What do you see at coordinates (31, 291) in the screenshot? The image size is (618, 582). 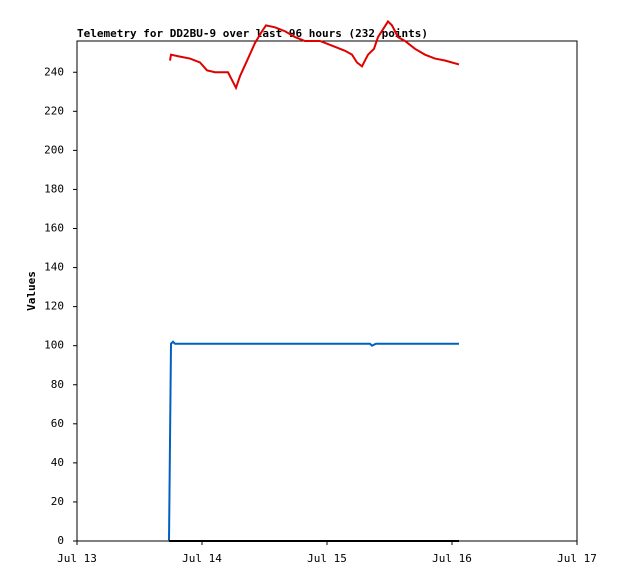 I see `y-axis-label: Values` at bounding box center [31, 291].